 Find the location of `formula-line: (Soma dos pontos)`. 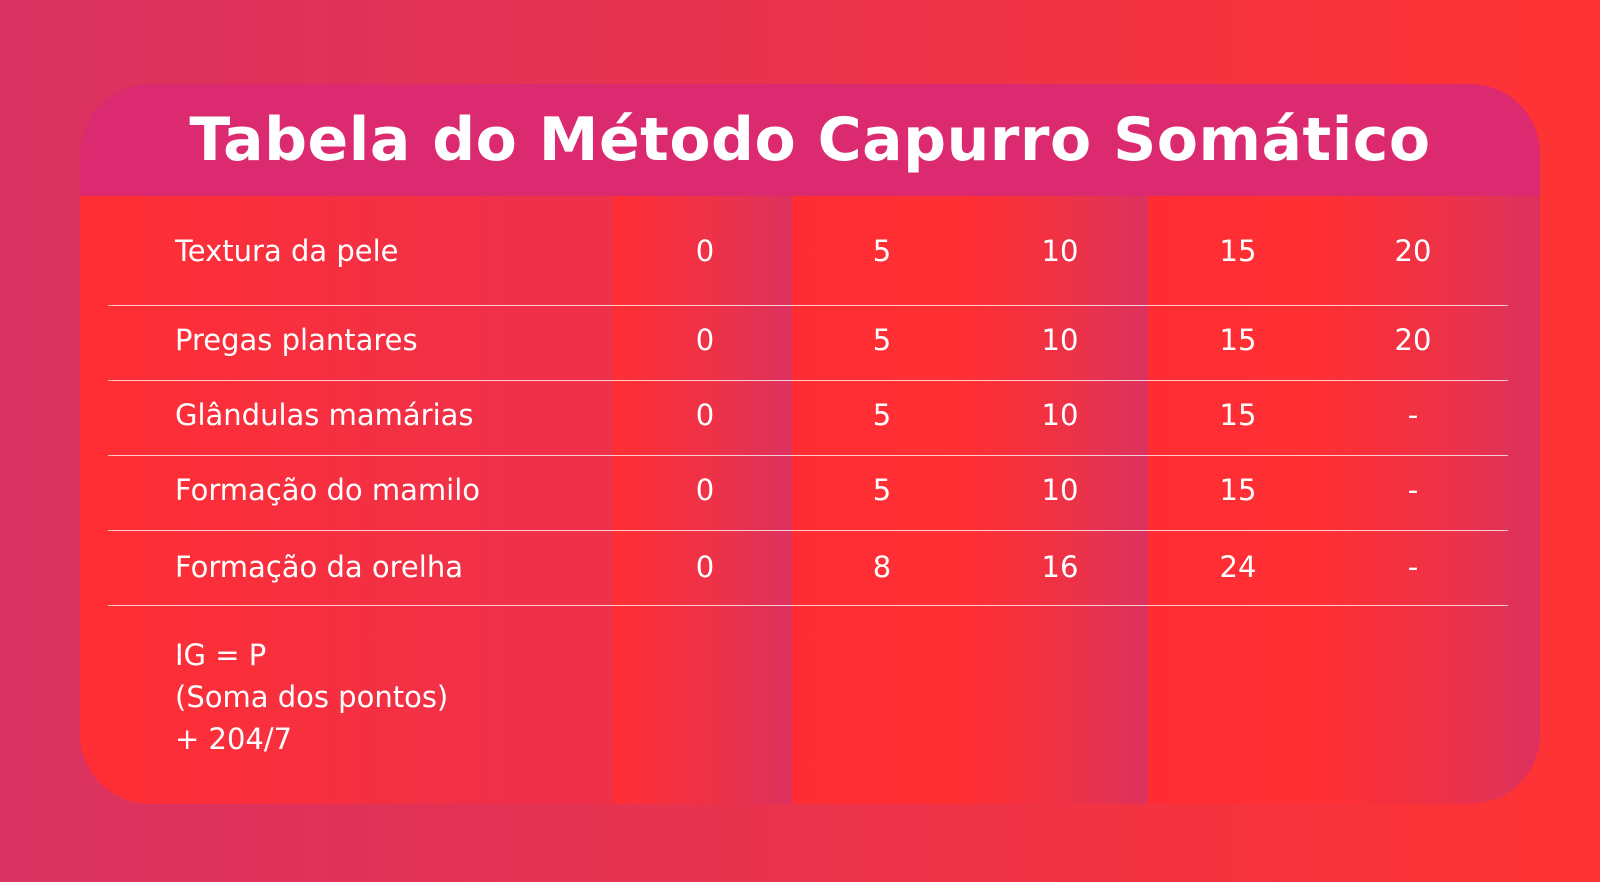

formula-line: (Soma dos pontos) is located at coordinates (312, 697).